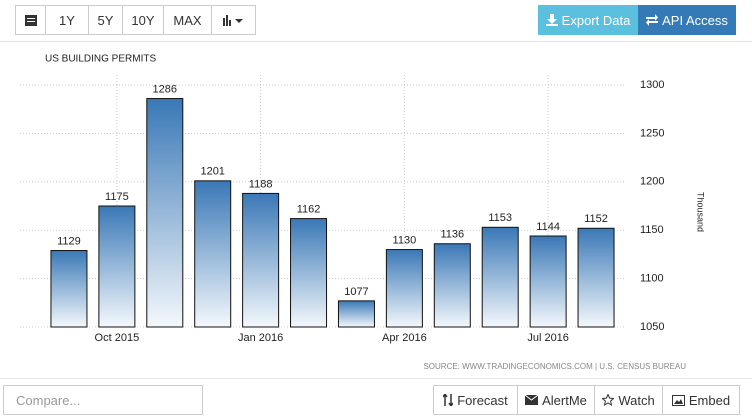 This screenshot has width=752, height=418. What do you see at coordinates (212, 172) in the screenshot?
I see `value-label: 1201` at bounding box center [212, 172].